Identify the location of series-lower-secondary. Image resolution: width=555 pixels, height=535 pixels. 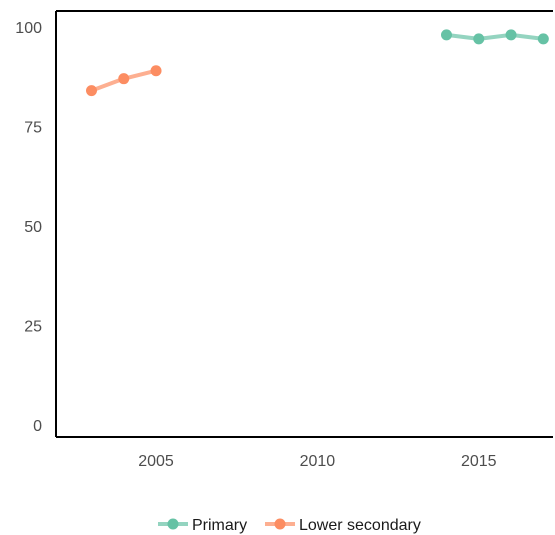
(124, 81).